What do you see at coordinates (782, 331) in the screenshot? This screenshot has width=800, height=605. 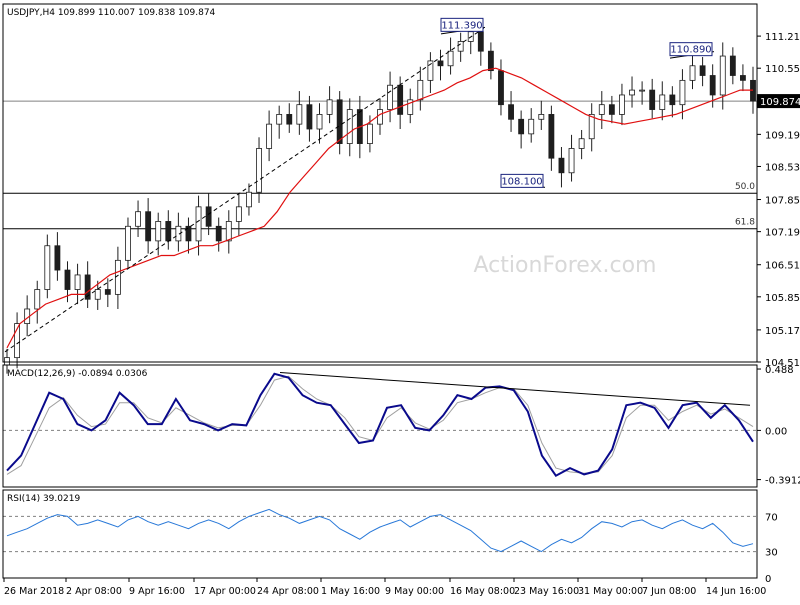 I see `price-axis-tick-label: 105.170` at bounding box center [782, 331].